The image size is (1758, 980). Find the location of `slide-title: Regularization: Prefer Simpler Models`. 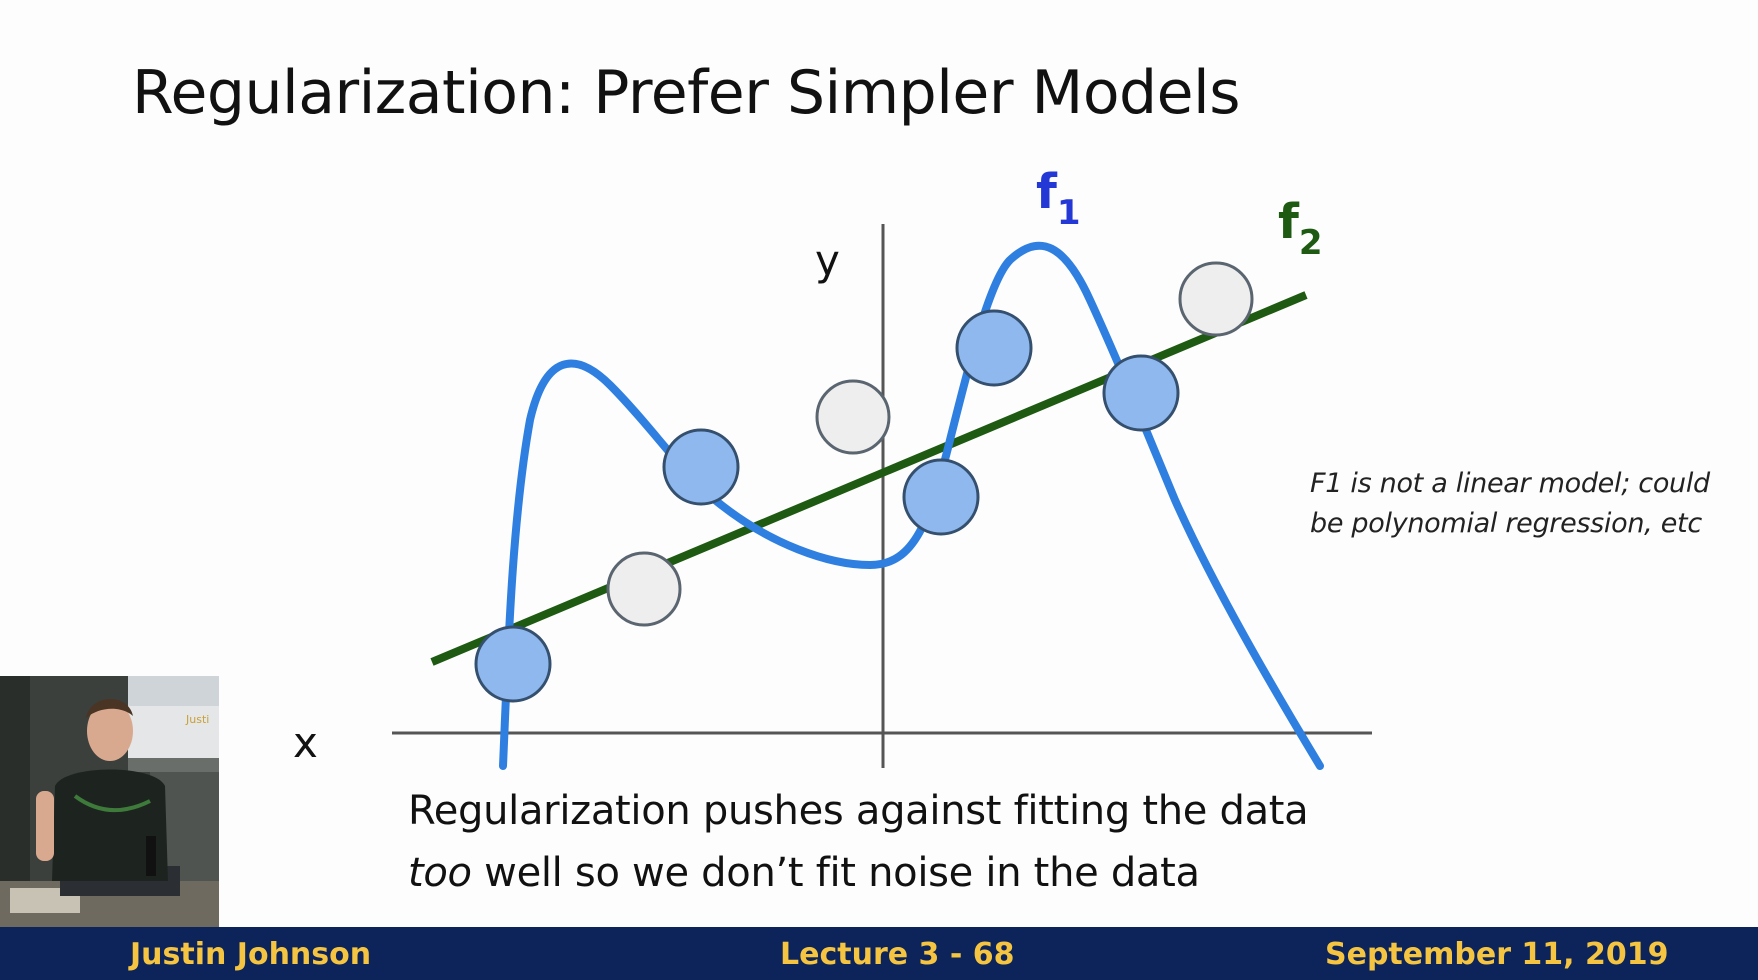

slide-title: Regularization: Prefer Simpler Models is located at coordinates (686, 93).